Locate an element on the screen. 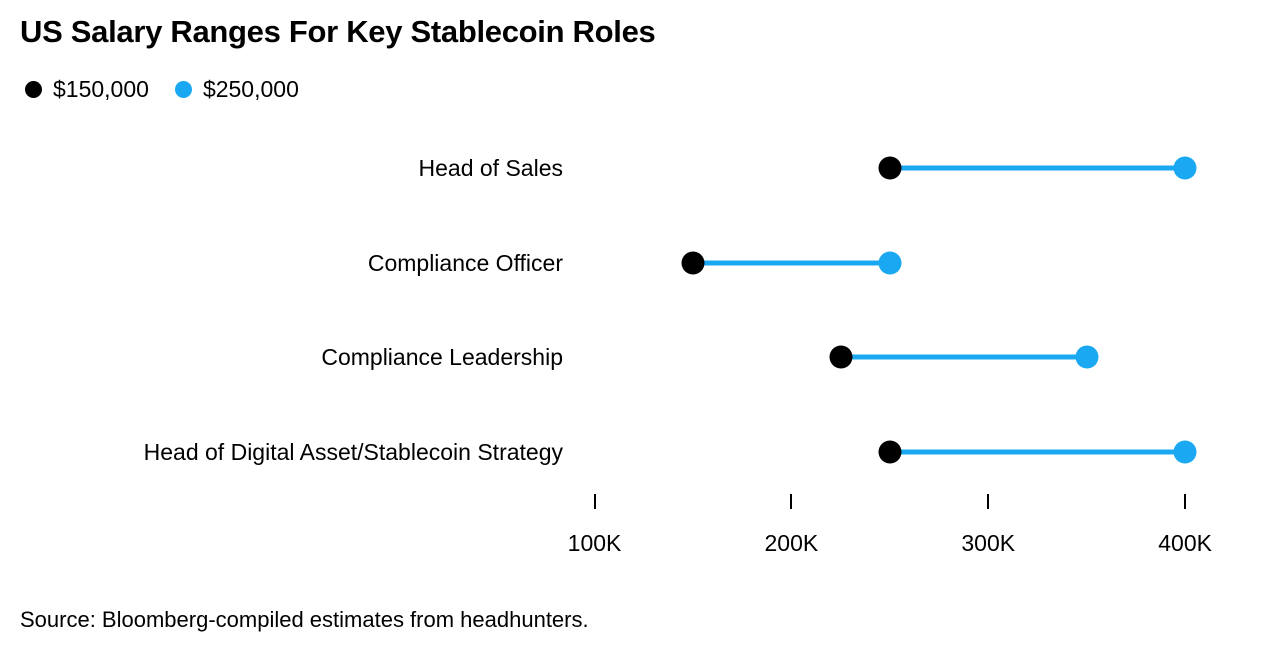 Image resolution: width=1274 pixels, height=664 pixels. category-label: Compliance Leadership is located at coordinates (442, 357).